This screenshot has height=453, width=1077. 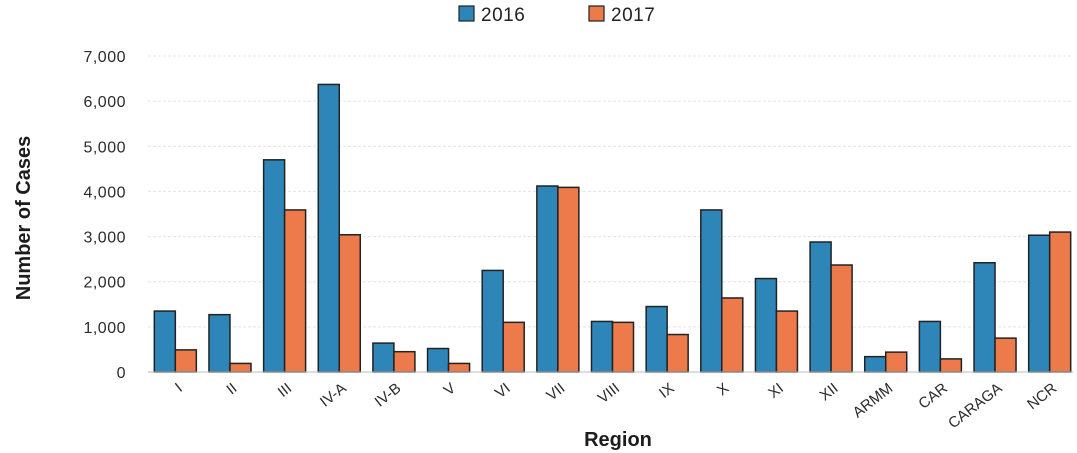 I want to click on y-axis-title: Number of Cases, so click(x=24, y=218).